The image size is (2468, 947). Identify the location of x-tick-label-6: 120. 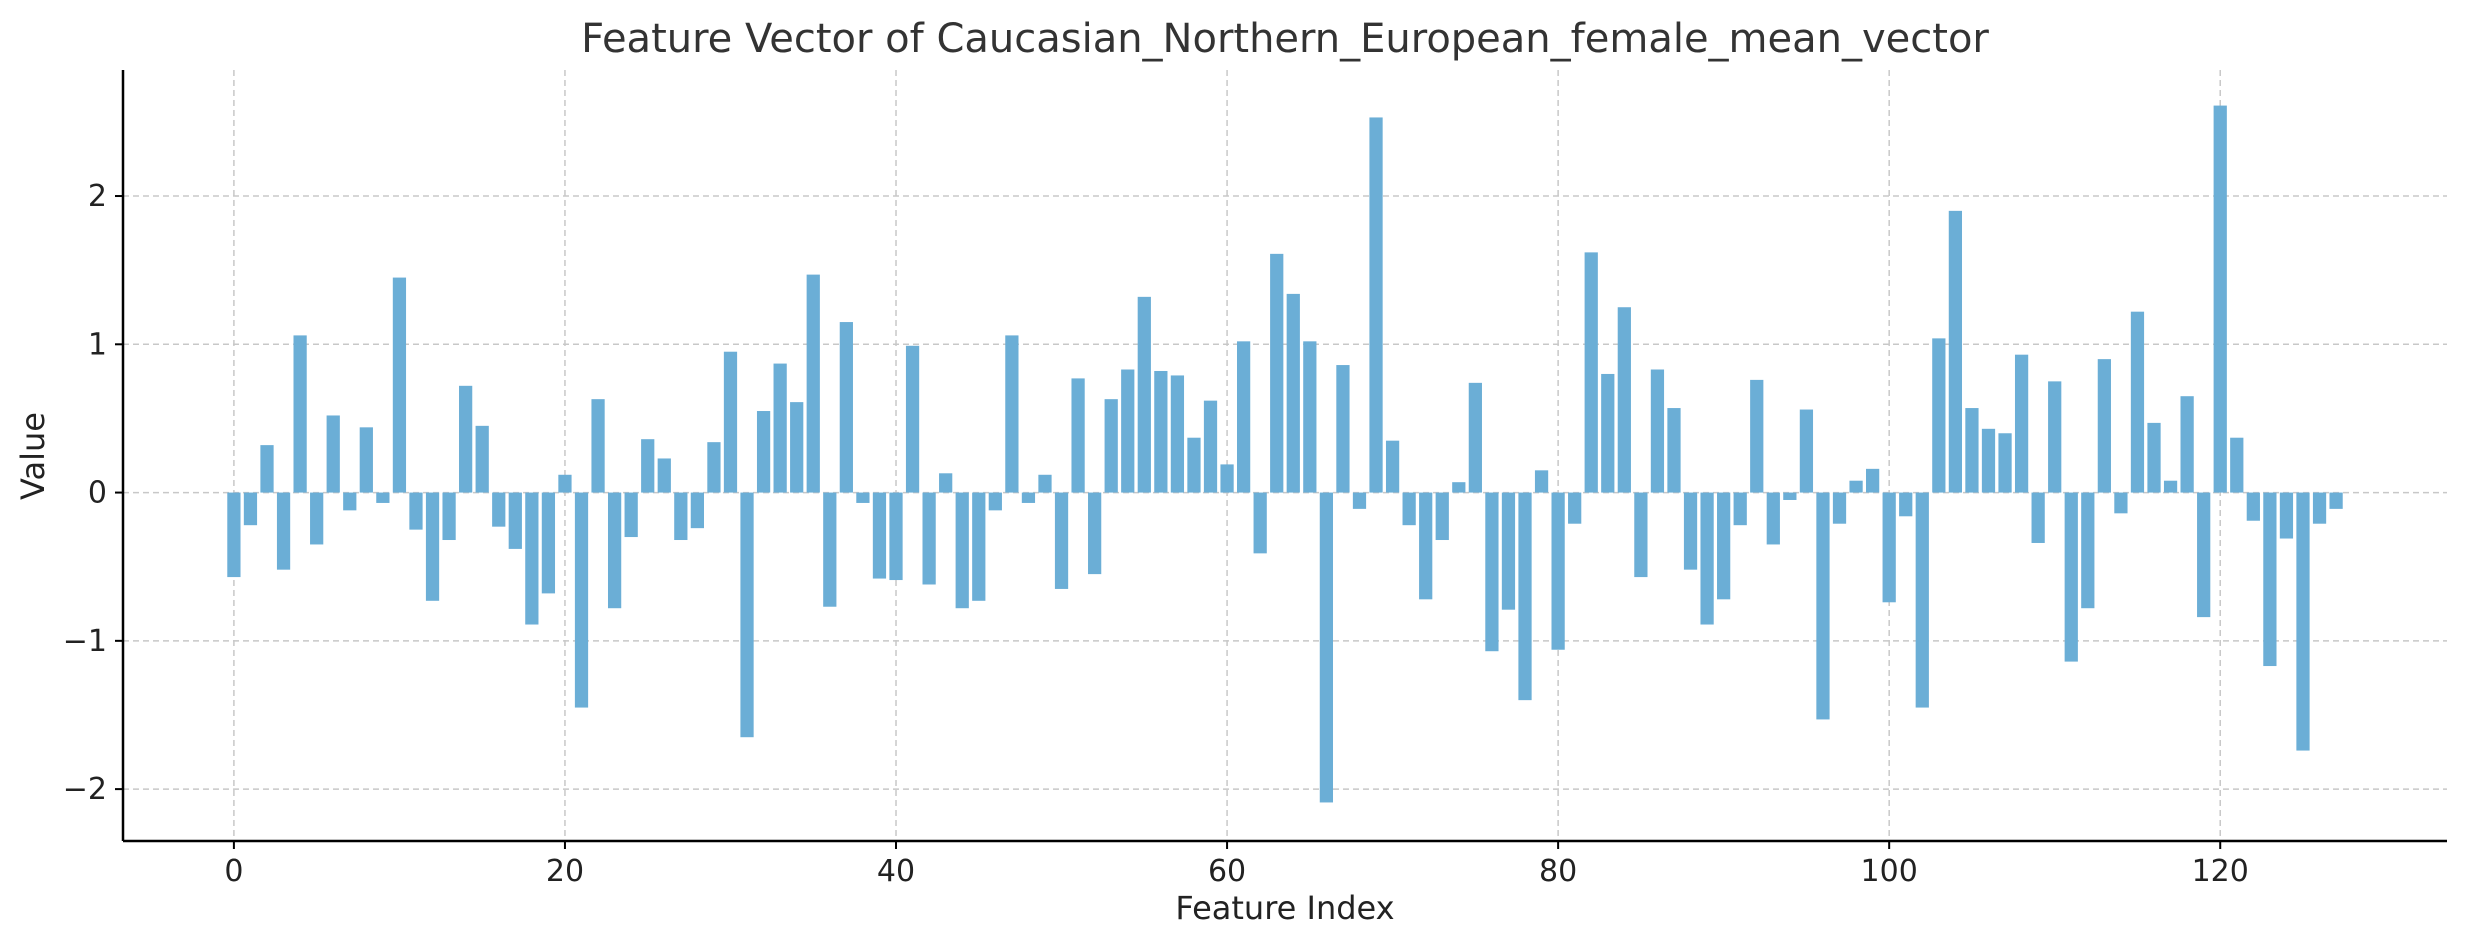
(2220, 871).